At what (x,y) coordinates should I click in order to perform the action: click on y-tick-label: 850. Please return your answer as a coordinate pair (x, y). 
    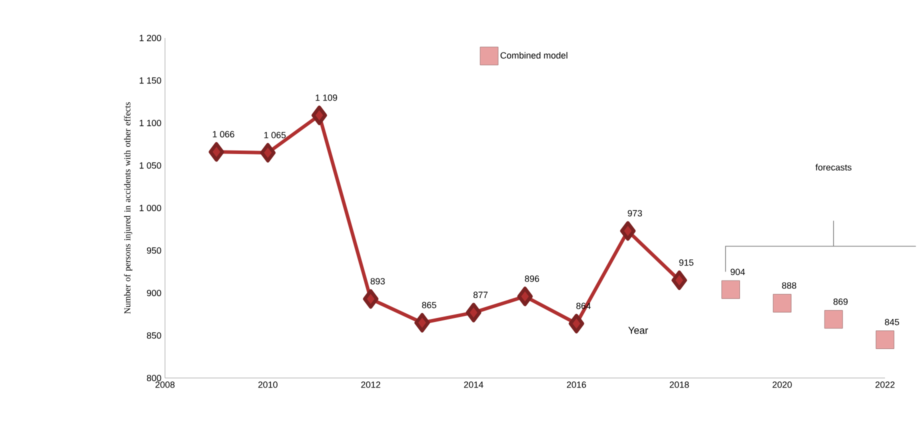
    Looking at the image, I should click on (154, 335).